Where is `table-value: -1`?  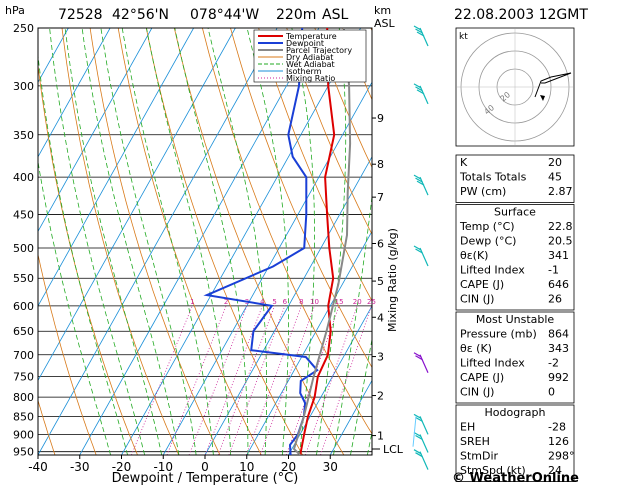
table-value: -1 is located at coordinates (553, 270).